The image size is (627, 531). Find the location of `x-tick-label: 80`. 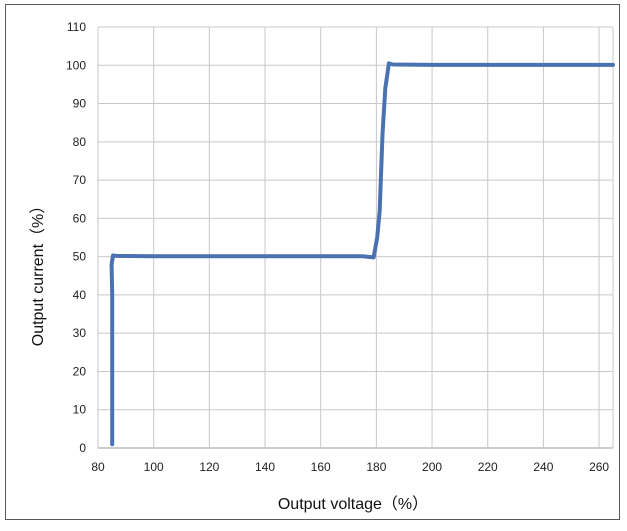

x-tick-label: 80 is located at coordinates (98, 467).